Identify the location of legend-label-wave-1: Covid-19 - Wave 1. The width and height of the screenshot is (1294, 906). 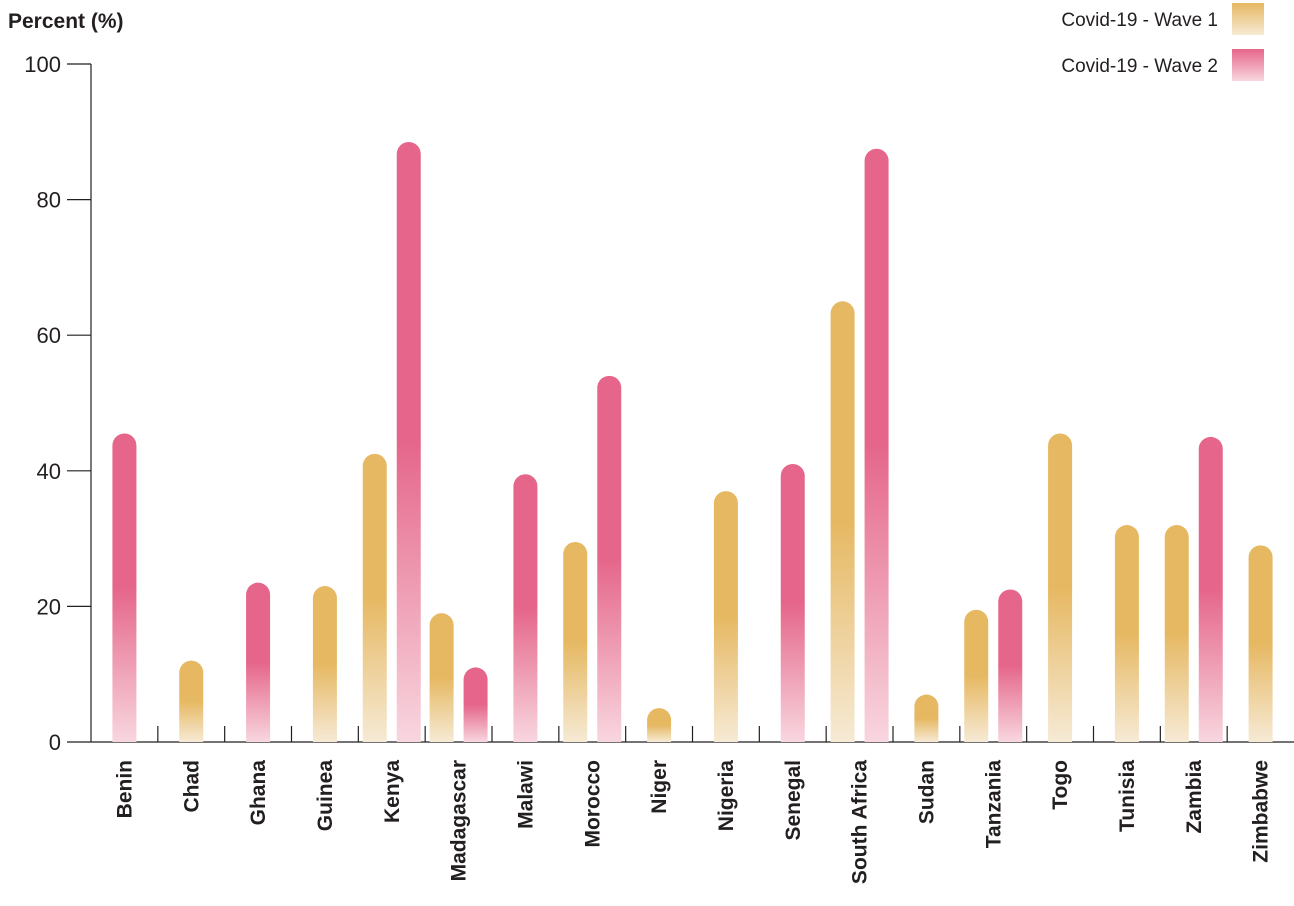
(1139, 20).